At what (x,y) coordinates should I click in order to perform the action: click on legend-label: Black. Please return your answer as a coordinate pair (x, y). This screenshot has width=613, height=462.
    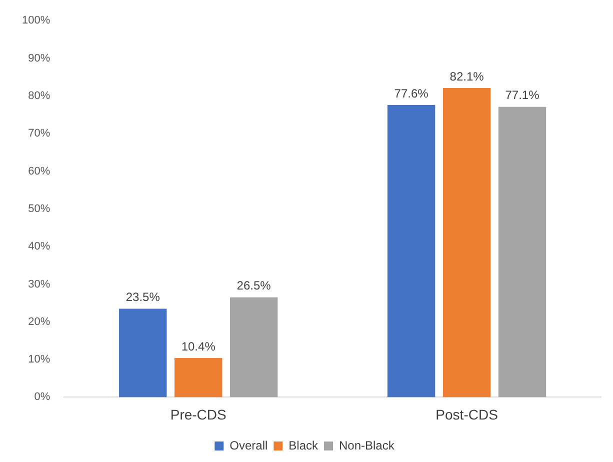
    Looking at the image, I should click on (303, 445).